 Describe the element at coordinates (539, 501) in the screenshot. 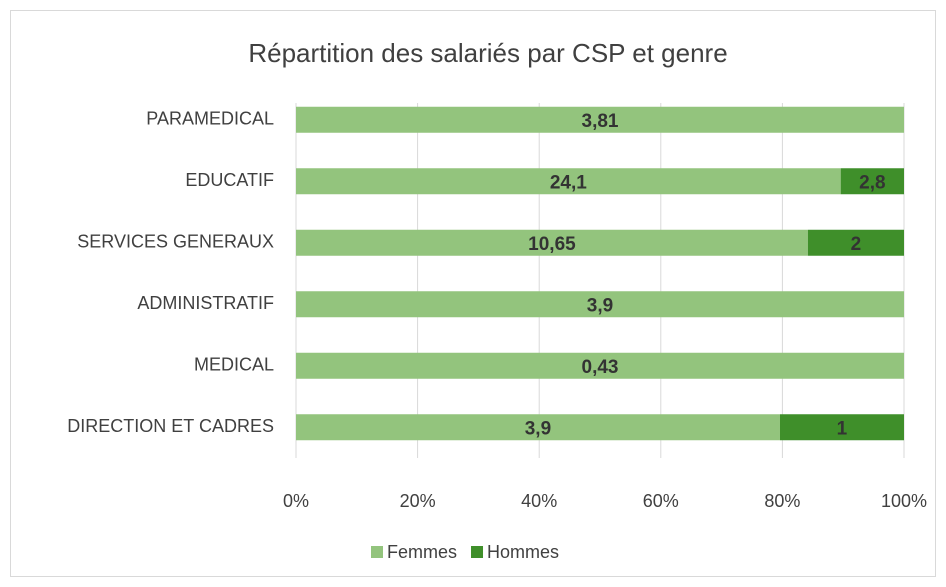

I see `x-tick-label: 40%` at that location.